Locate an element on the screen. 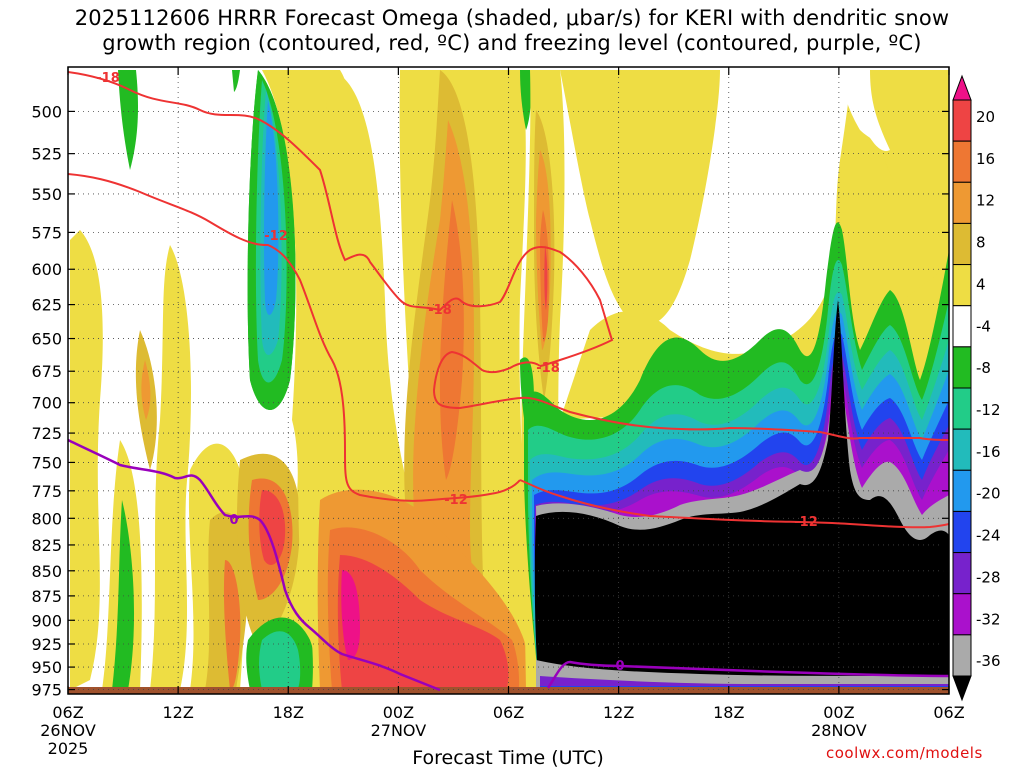 The width and height of the screenshot is (1024, 768). y-tick-label: 800 is located at coordinates (46, 518).